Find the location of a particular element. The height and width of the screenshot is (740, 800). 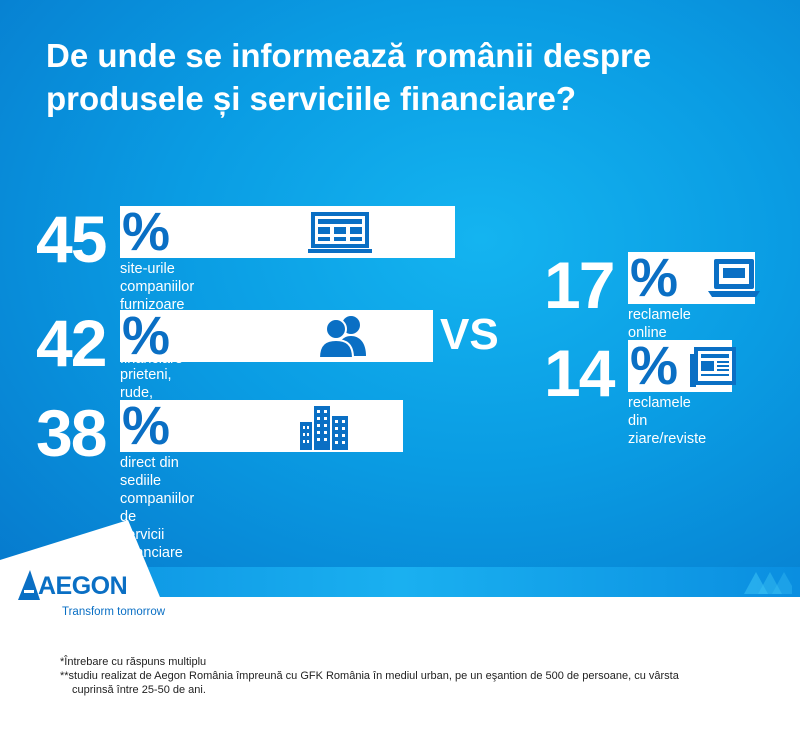

aegon-logo-icon is located at coordinates (29, 585).